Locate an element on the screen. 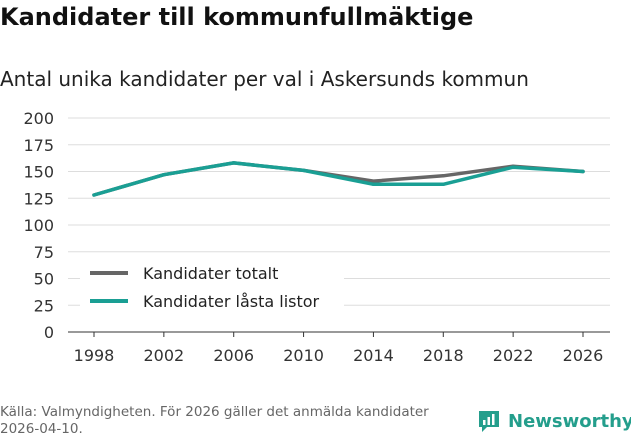  legend: Kandidater totalt Kandidater låsta listor is located at coordinates (212, 289).